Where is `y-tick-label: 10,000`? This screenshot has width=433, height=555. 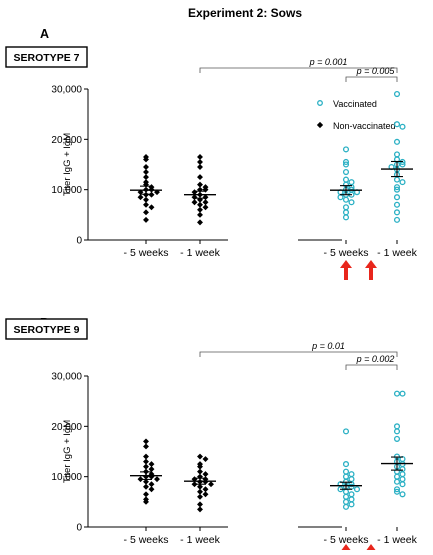 y-tick-label: 10,000 is located at coordinates (66, 190).